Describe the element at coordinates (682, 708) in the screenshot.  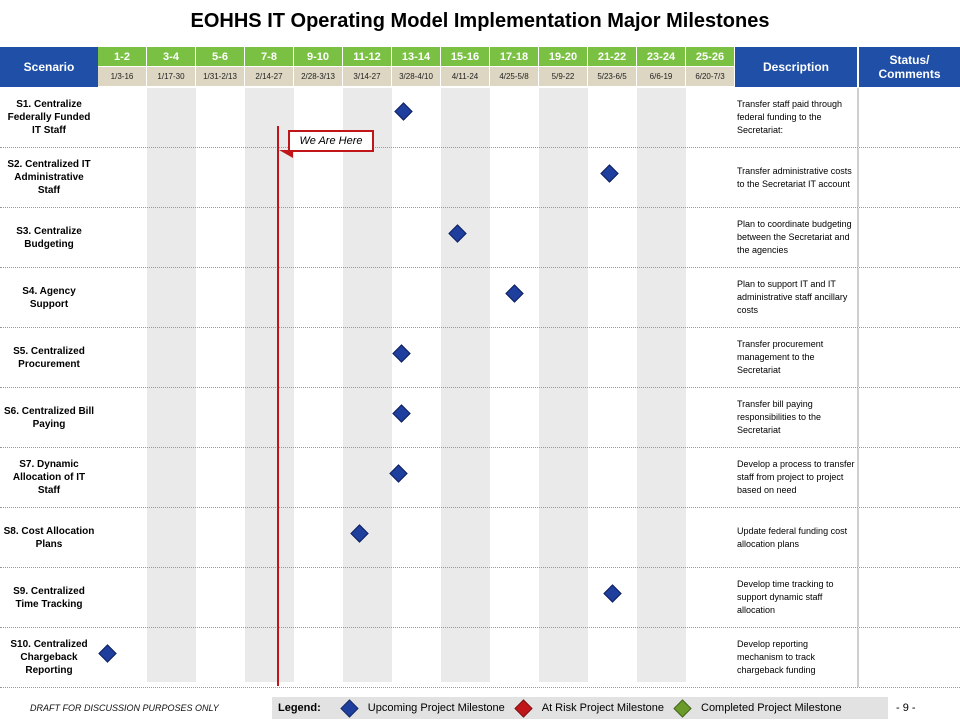
I see `diamond-green-icon` at that location.